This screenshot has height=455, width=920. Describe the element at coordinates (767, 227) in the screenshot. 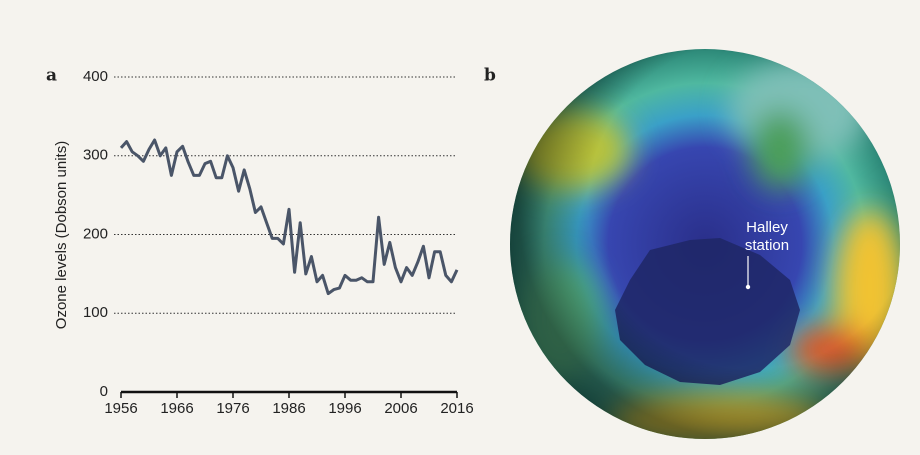

I see `annotation: Halley` at that location.